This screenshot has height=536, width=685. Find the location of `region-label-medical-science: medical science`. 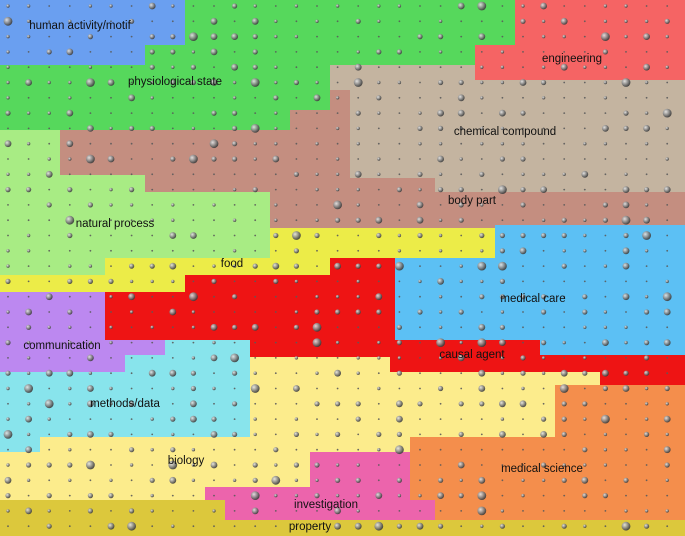

region-label-medical-science: medical science is located at coordinates (542, 469).